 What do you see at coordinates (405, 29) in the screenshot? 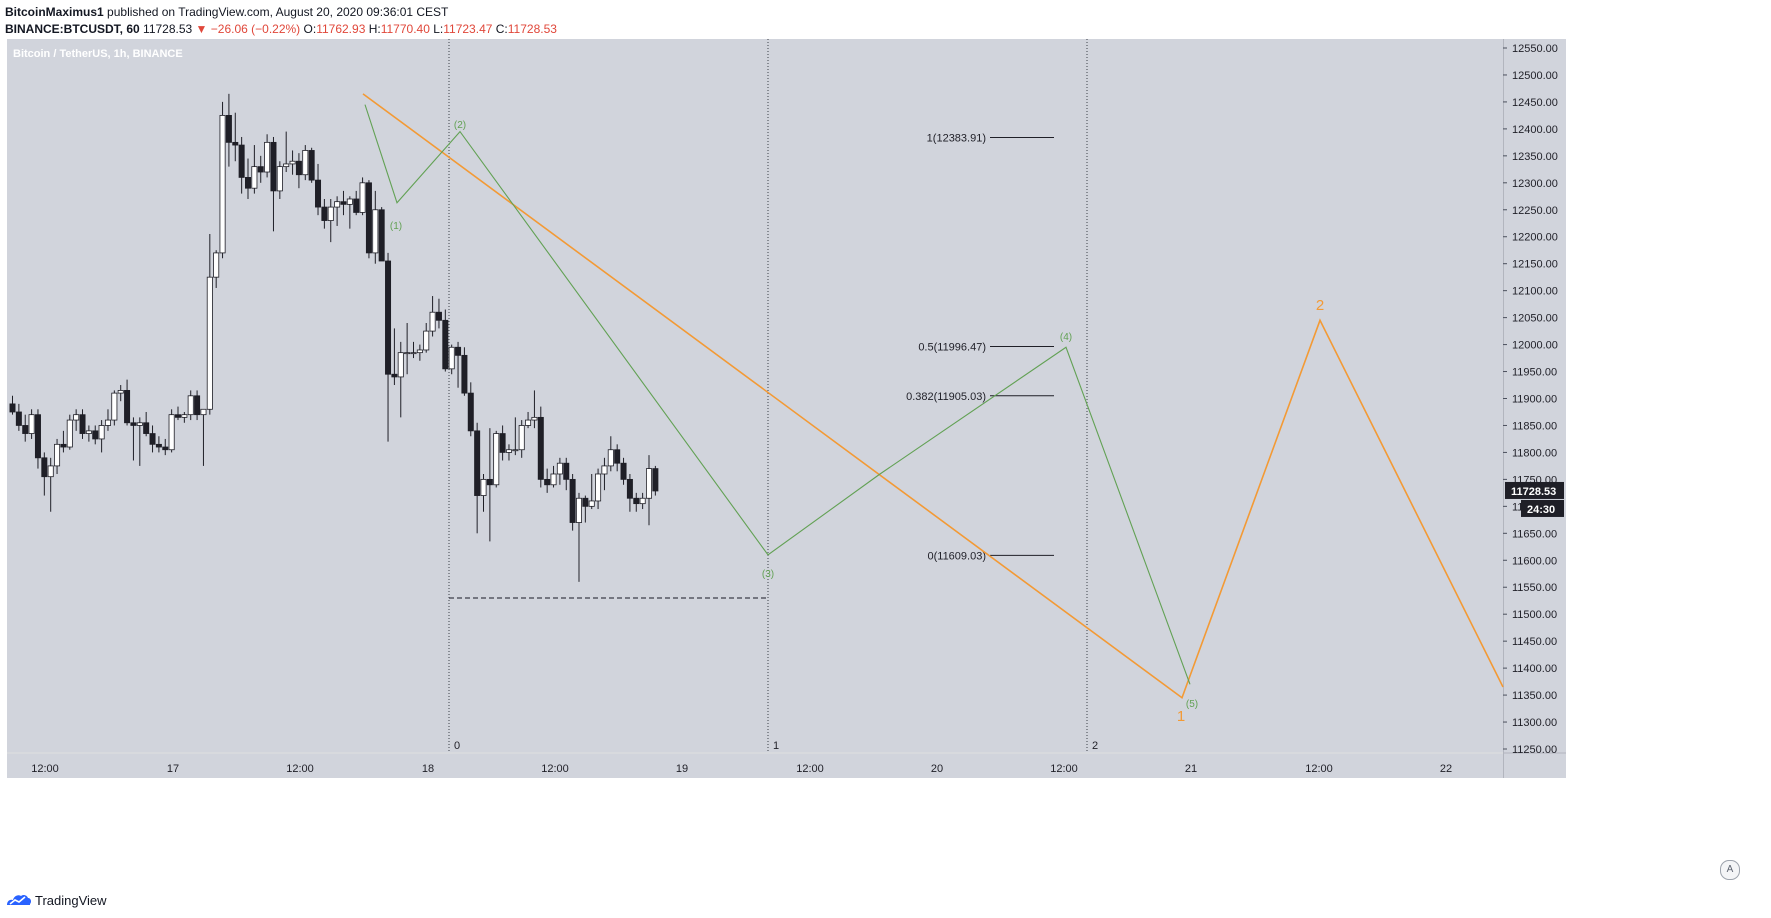
I see `high-value: 11770.40` at bounding box center [405, 29].